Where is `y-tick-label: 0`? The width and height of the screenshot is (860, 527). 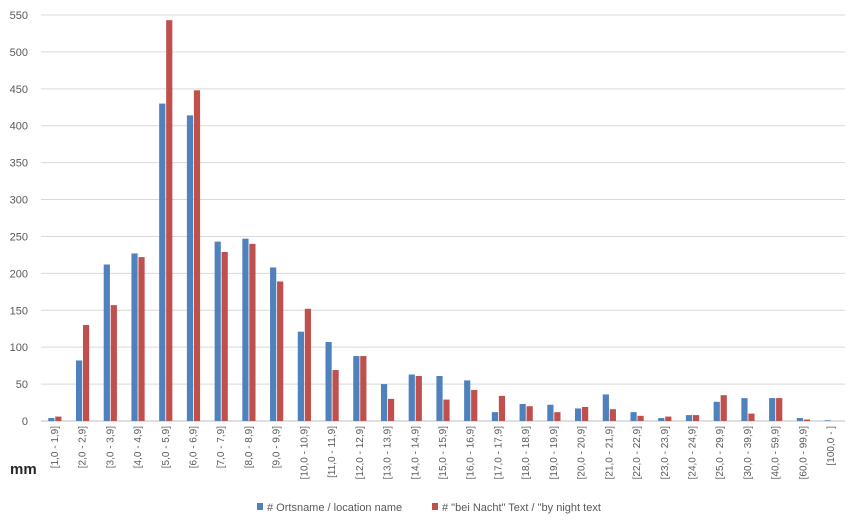
y-tick-label: 0 is located at coordinates (25, 422).